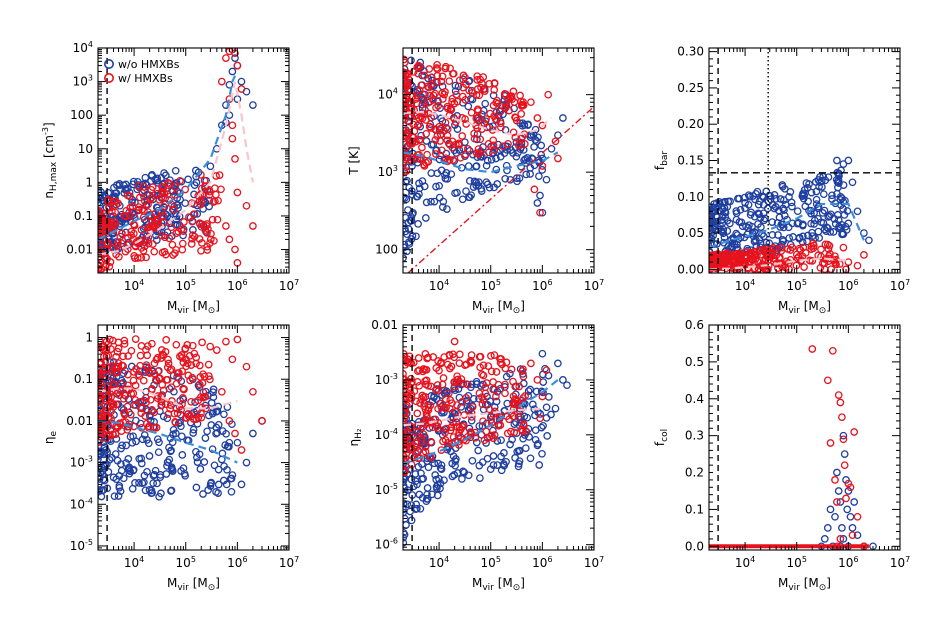  I want to click on y-tick-label: 0.05, so click(690, 233).